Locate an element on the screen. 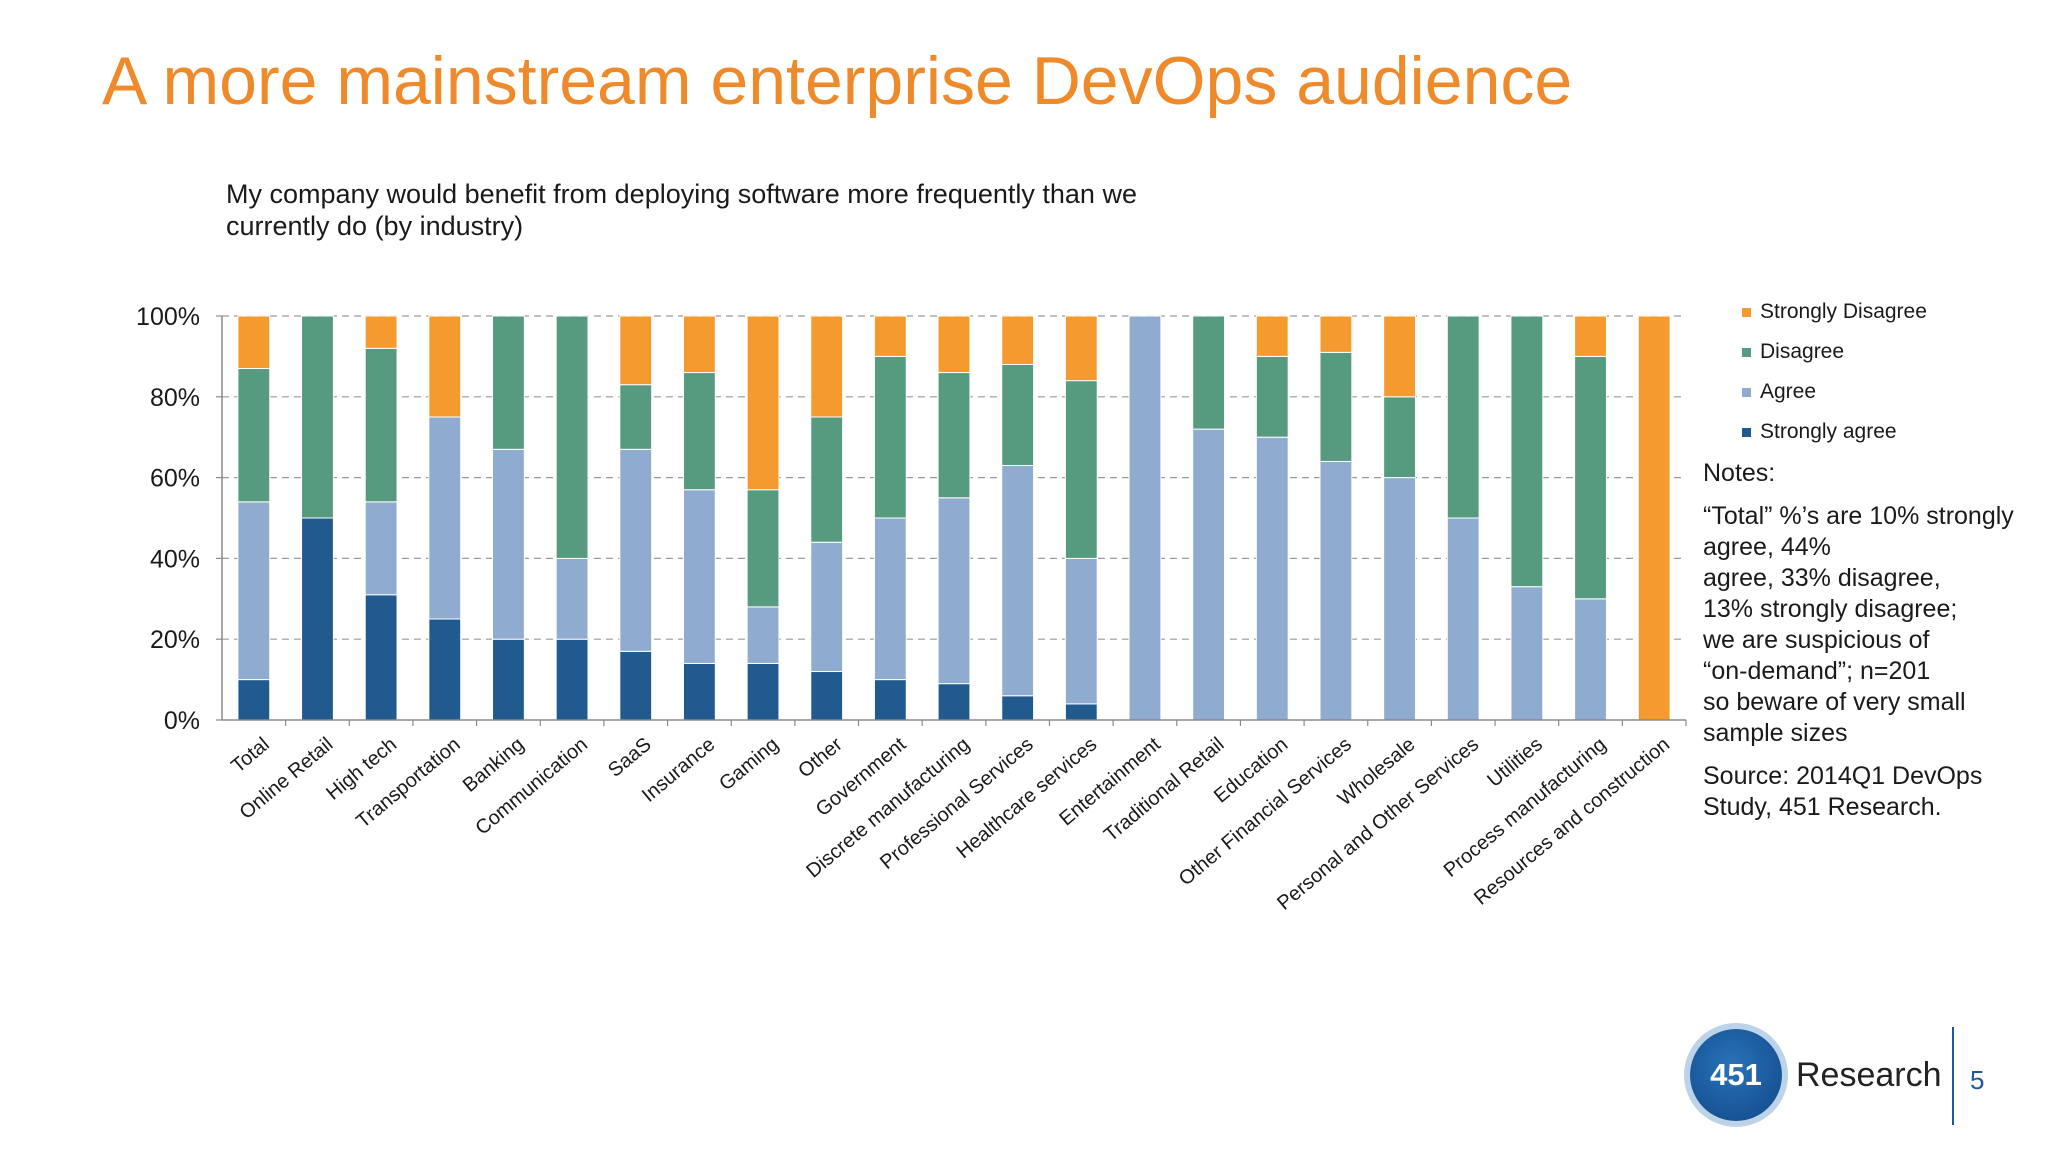  y-tick-labels: 0% 20% 40% 60% 80% 100% is located at coordinates (168, 519).